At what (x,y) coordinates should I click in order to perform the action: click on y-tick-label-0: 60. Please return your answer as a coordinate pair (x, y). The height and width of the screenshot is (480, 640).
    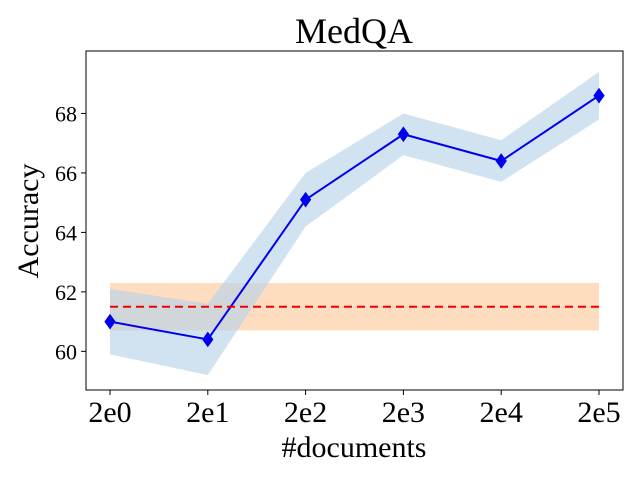
    Looking at the image, I should click on (66, 351).